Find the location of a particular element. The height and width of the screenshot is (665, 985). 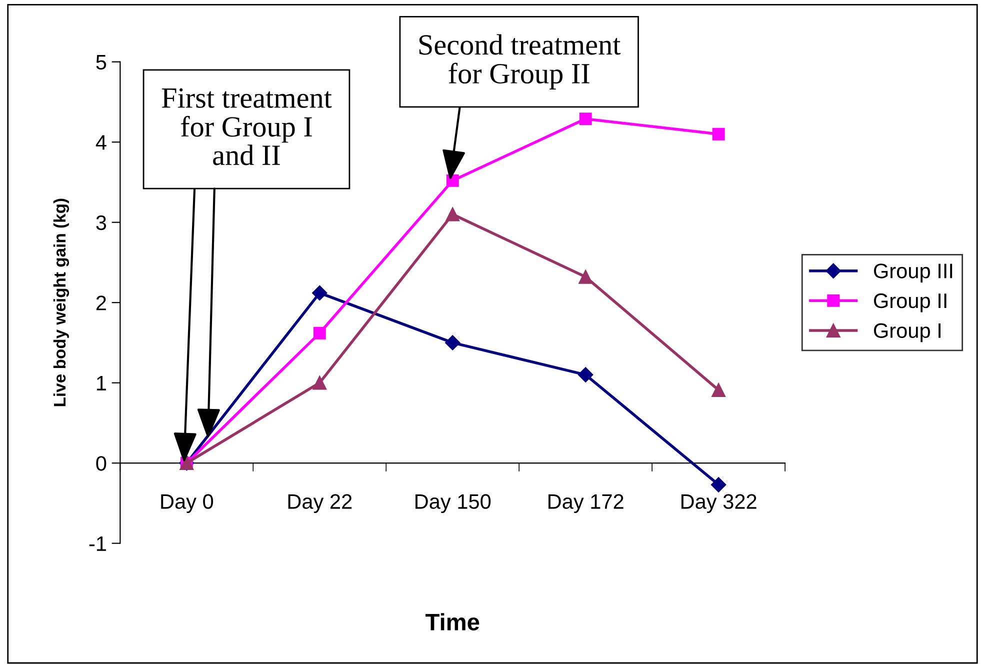

y-axis-title: Live body weight gain (kg) is located at coordinates (61, 302).